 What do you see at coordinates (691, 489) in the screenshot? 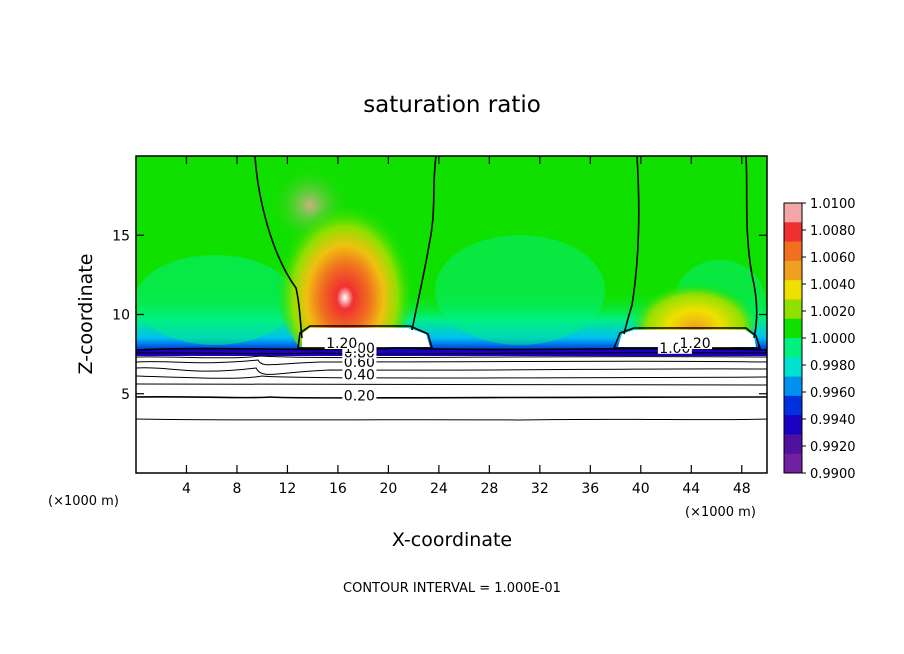
I see `x-tick-label: 44` at bounding box center [691, 489].